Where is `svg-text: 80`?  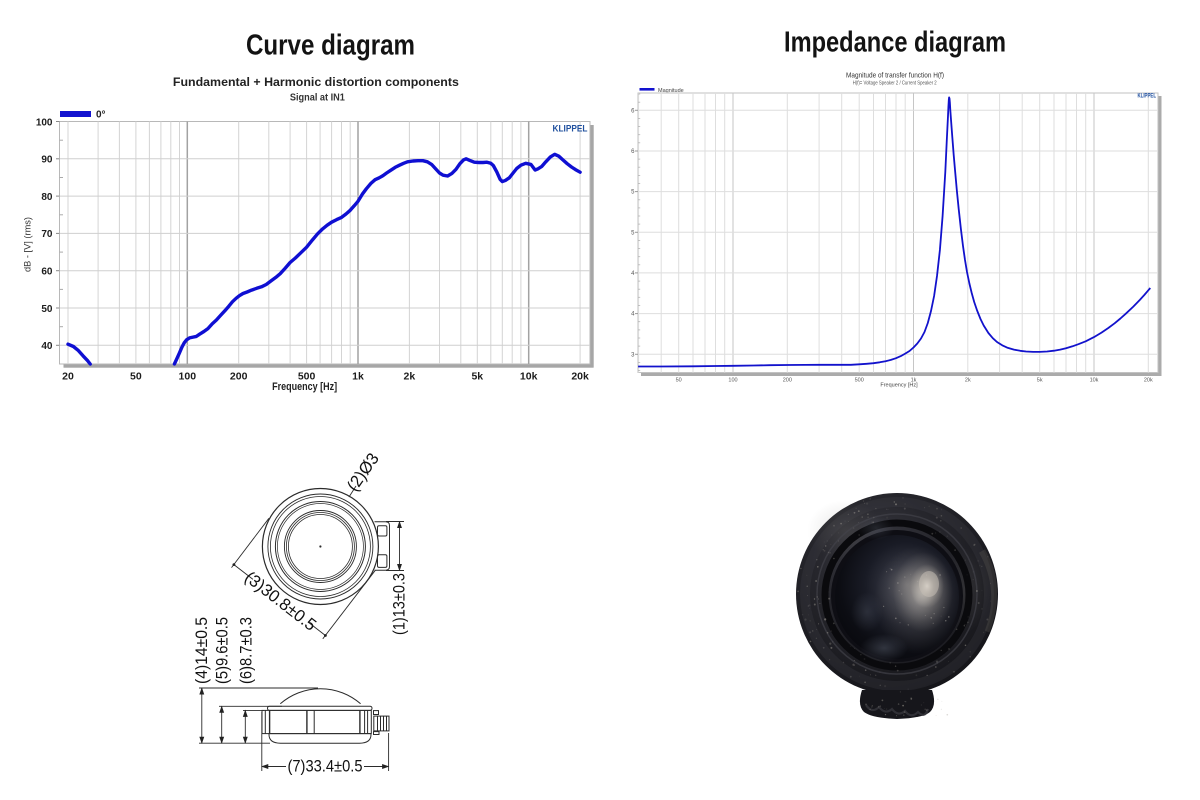 svg-text: 80 is located at coordinates (47, 197).